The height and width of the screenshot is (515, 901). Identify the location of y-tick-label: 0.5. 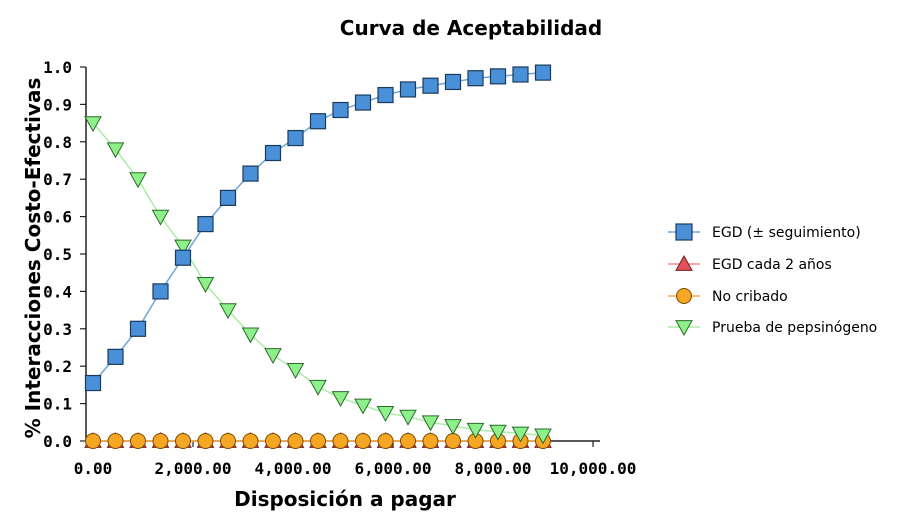
(57, 254).